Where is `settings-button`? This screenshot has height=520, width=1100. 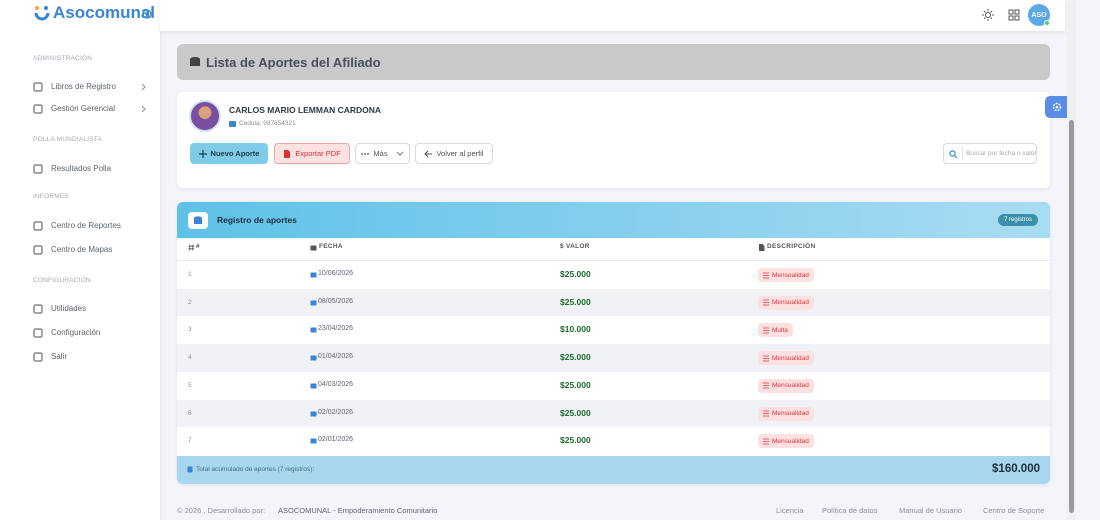
settings-button is located at coordinates (1056, 107).